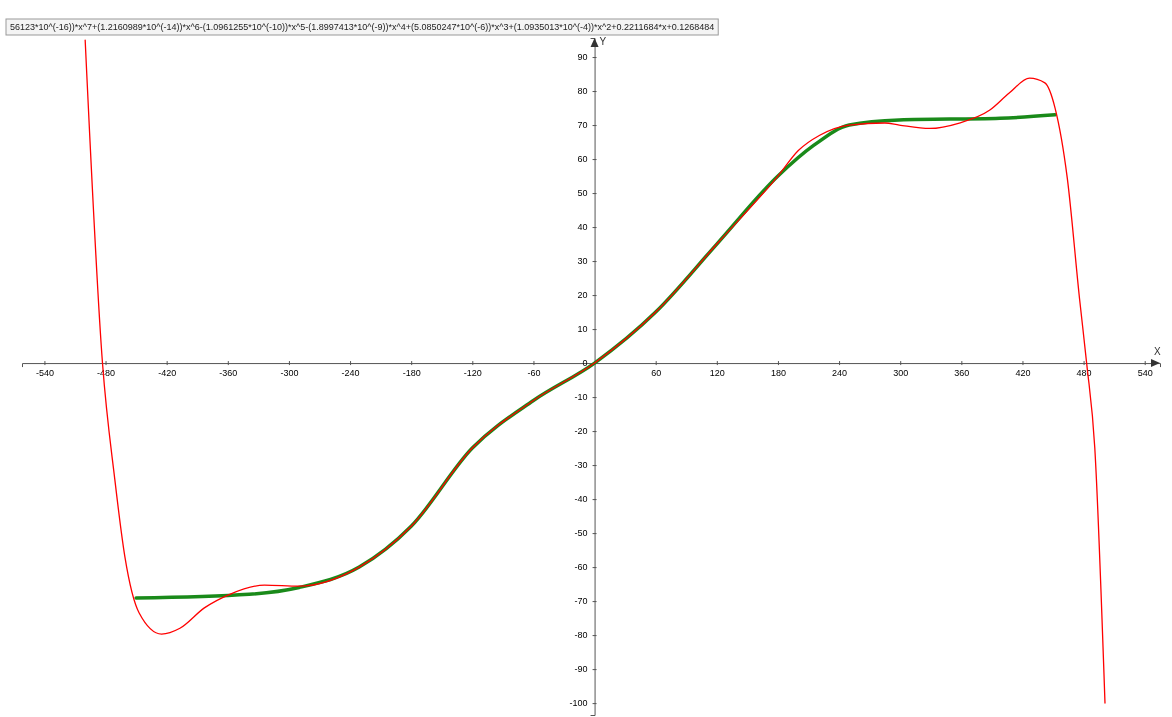 The width and height of the screenshot is (1172, 717). Describe the element at coordinates (581, 431) in the screenshot. I see `y-tick-label: -20` at that location.